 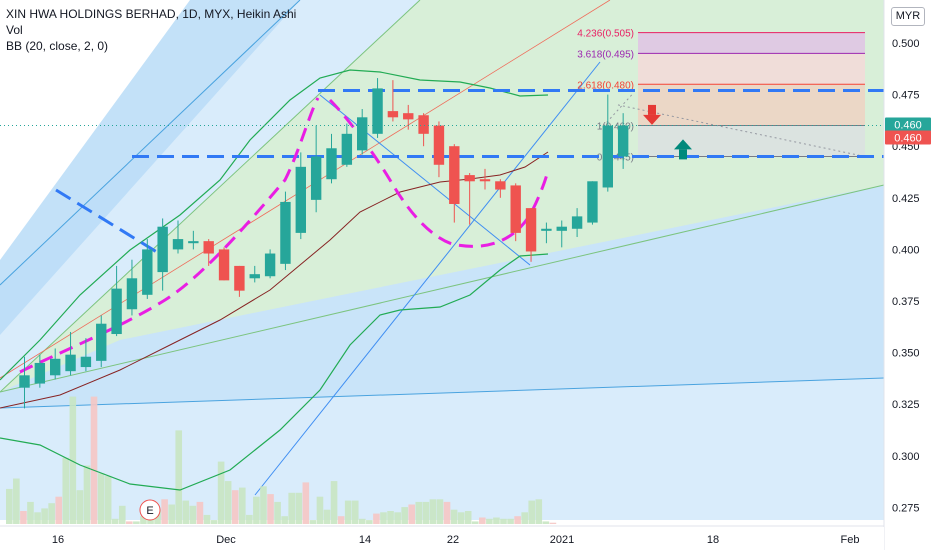 I want to click on time-tick-label: 14, so click(x=365, y=540).